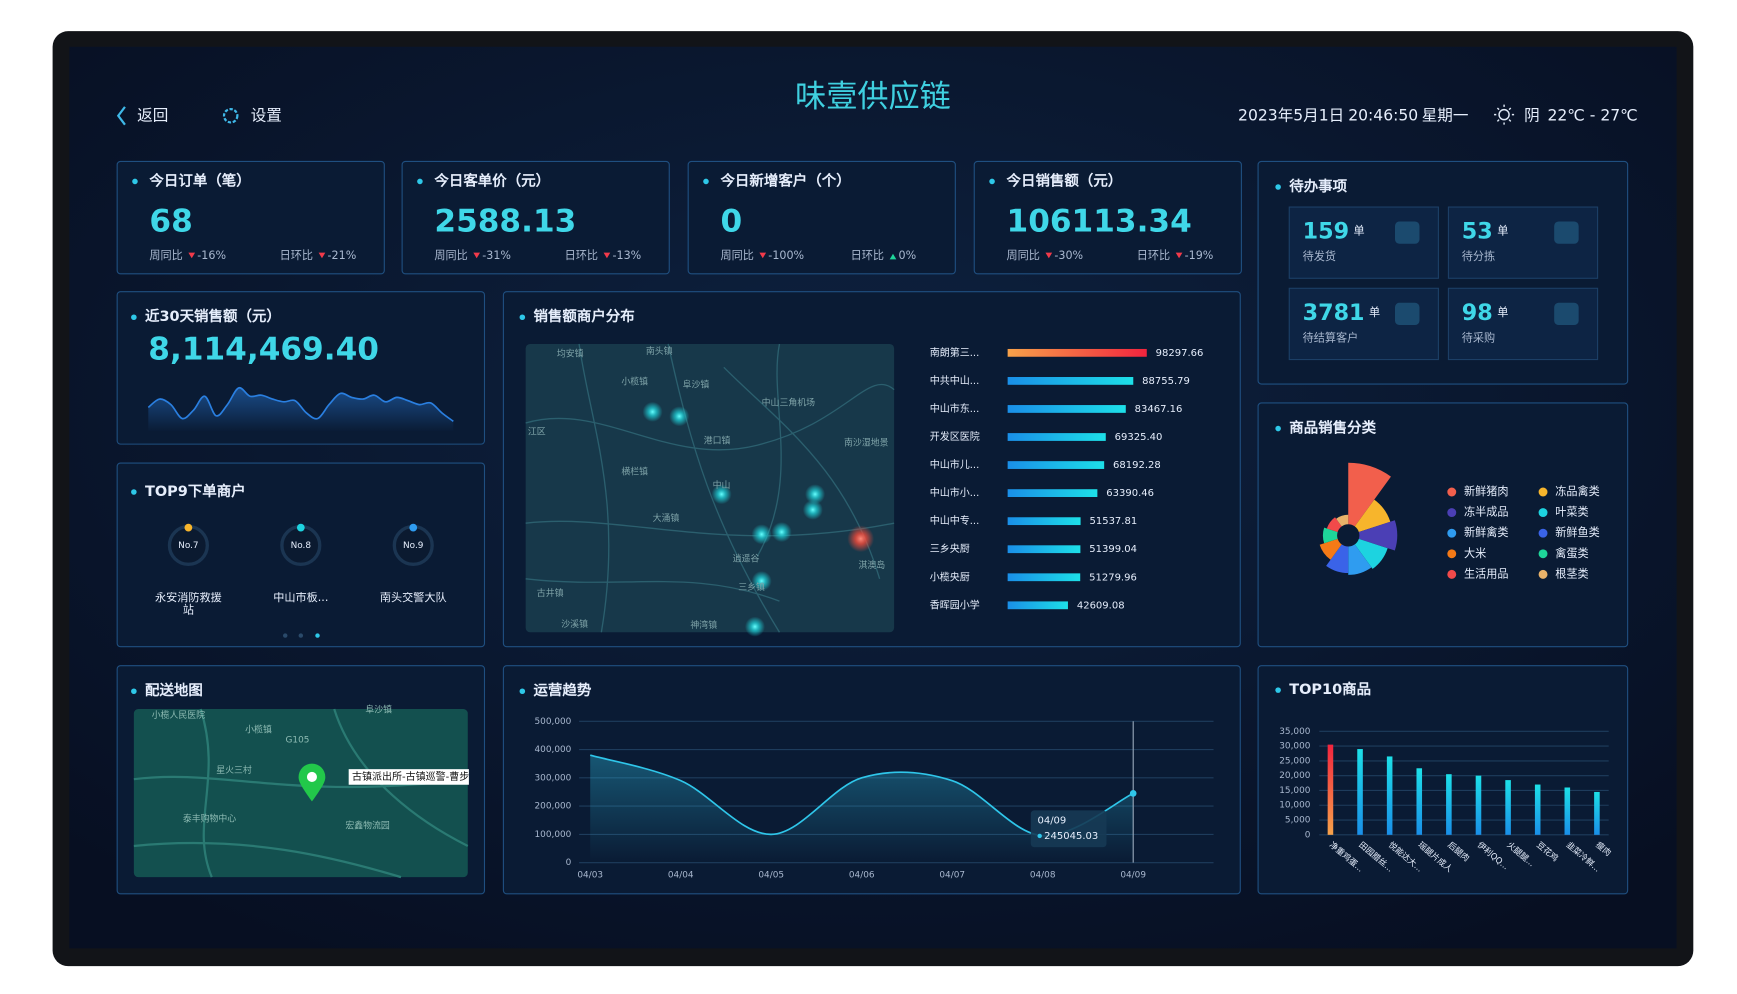  I want to click on y-tick-label: 15,000, so click(1294, 791).